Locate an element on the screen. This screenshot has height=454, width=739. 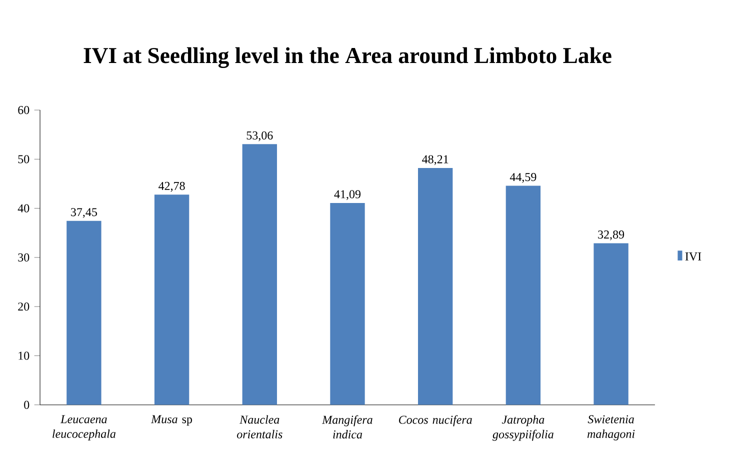
x-tick-label: Cocos nucifera is located at coordinates (435, 420).